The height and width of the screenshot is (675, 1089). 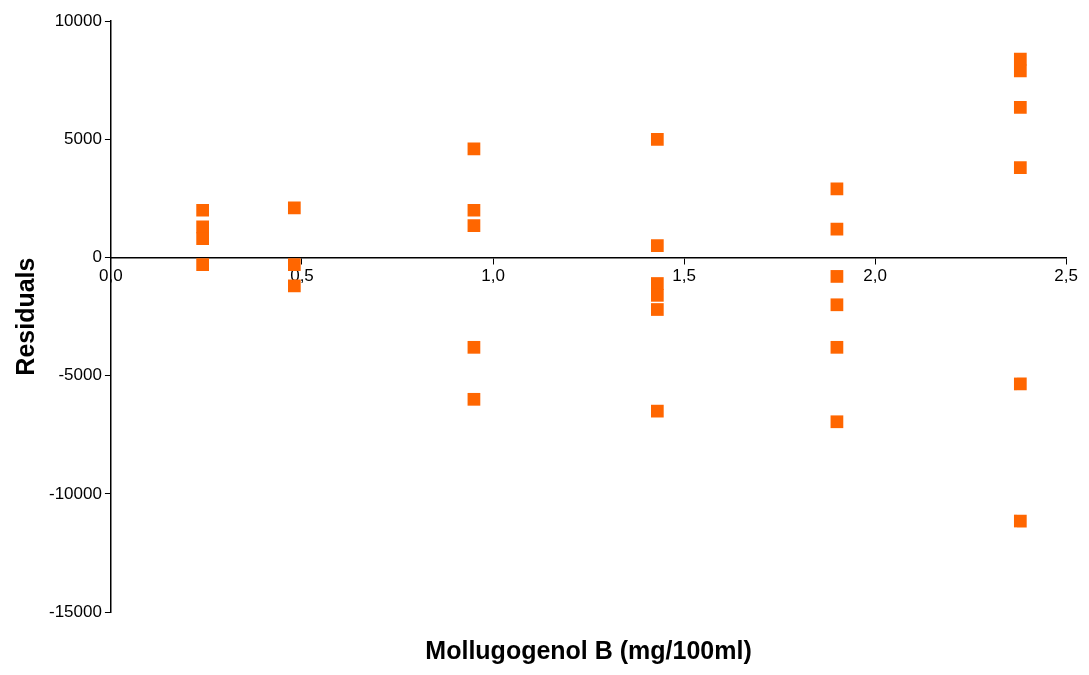 What do you see at coordinates (588, 650) in the screenshot?
I see `x-axis-title: Mollugogenol B (mg/100ml)` at bounding box center [588, 650].